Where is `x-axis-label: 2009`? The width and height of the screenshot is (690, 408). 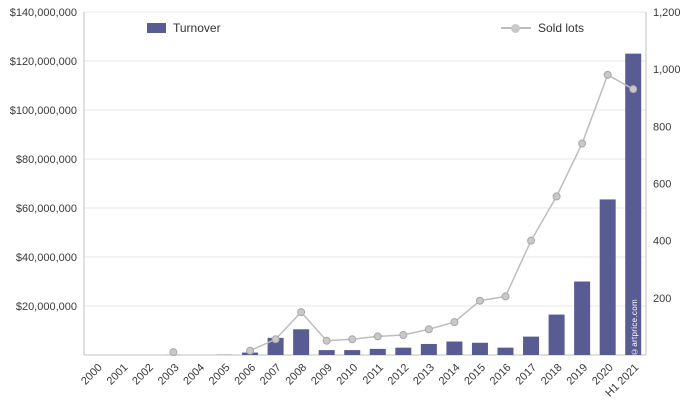 x-axis-label: 2009 is located at coordinates (322, 375).